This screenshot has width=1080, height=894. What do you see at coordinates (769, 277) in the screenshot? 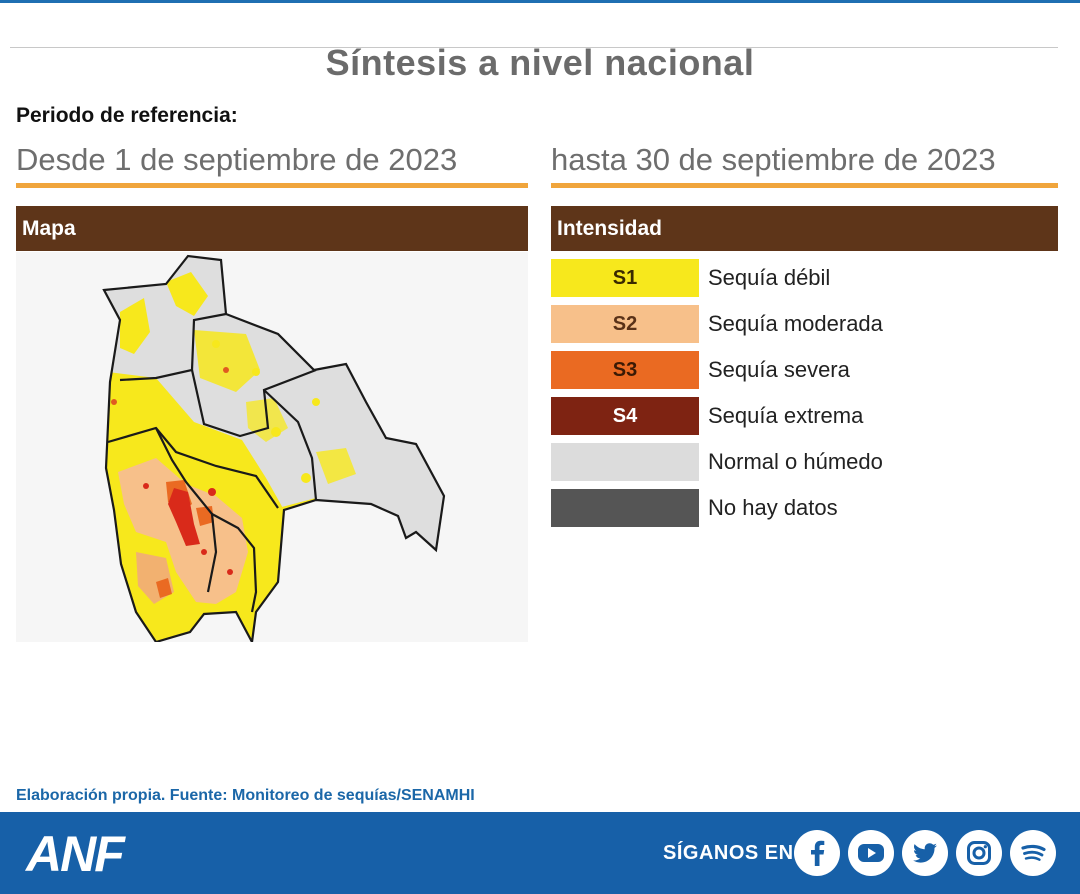
I see `legend-label-s1: Sequía débil` at bounding box center [769, 277].